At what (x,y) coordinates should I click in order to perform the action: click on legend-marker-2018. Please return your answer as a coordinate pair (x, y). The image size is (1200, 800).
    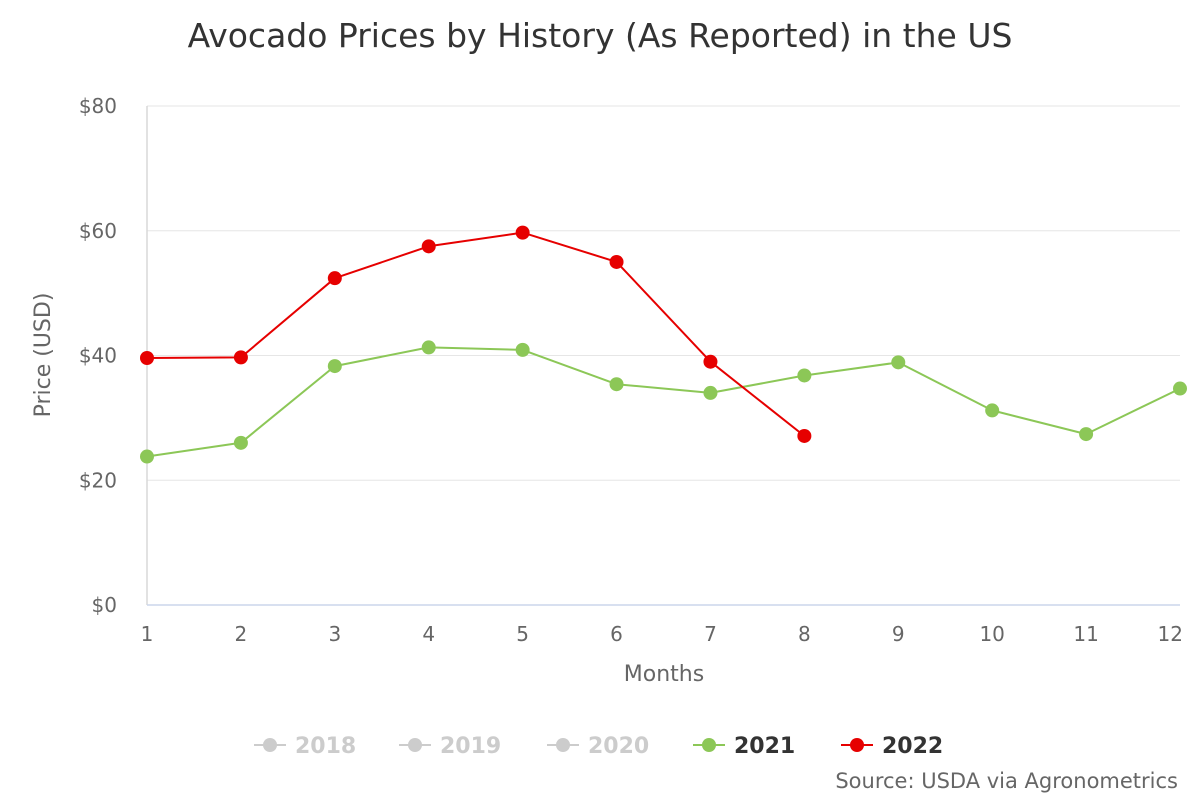
    Looking at the image, I should click on (270, 745).